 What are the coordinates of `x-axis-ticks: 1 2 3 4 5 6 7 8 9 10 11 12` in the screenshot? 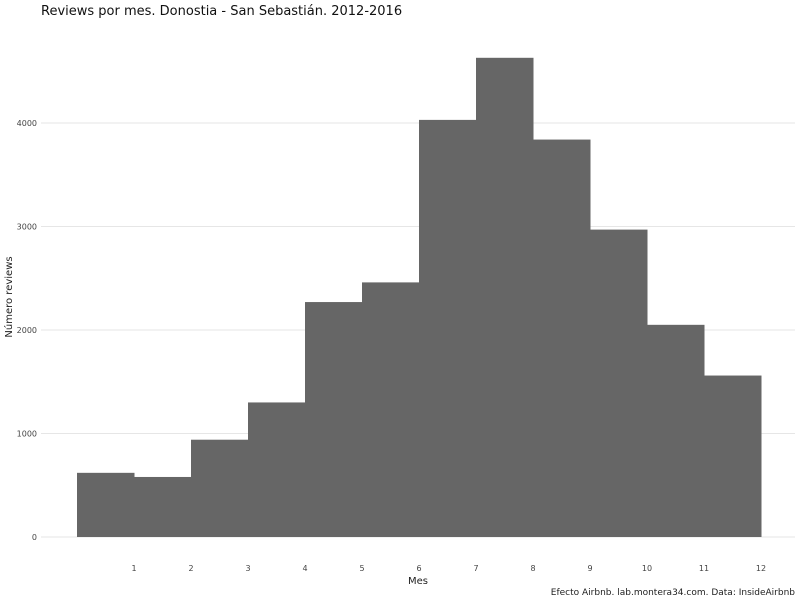 It's located at (448, 568).